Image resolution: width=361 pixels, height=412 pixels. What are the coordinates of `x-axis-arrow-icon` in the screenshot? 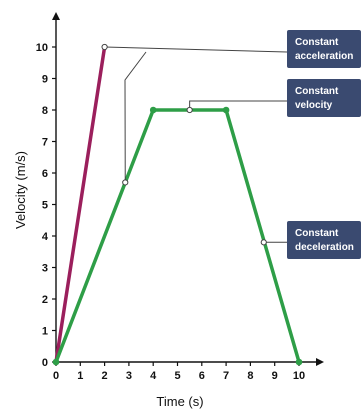 It's located at (320, 362).